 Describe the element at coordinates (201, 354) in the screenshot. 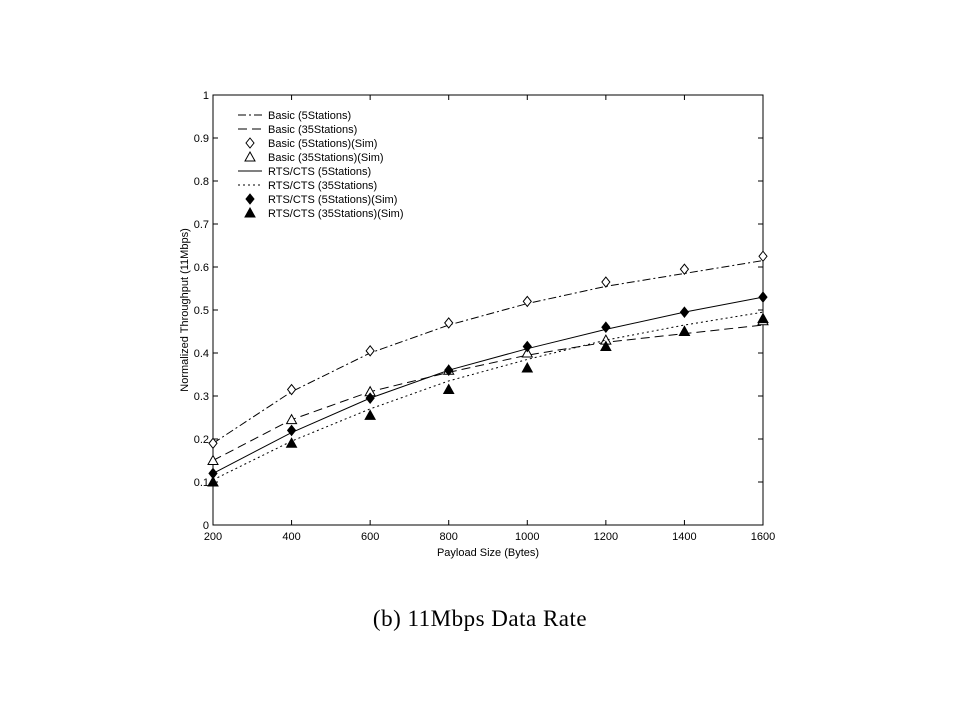

I see `y-tick-label: 0.4` at that location.